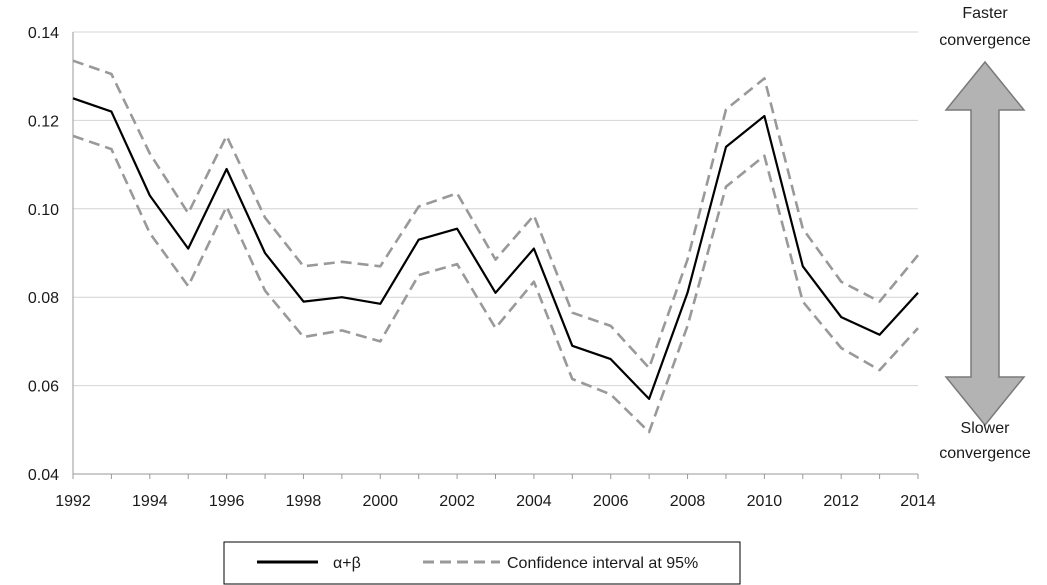 The image size is (1047, 585). I want to click on y-tick-label: 0.04, so click(43, 475).